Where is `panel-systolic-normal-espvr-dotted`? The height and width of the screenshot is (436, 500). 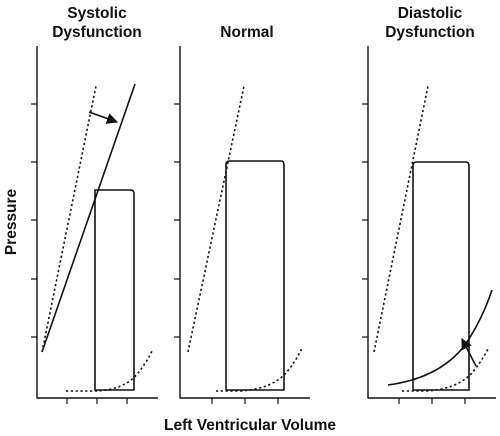 panel-systolic-normal-espvr-dotted is located at coordinates (69, 219).